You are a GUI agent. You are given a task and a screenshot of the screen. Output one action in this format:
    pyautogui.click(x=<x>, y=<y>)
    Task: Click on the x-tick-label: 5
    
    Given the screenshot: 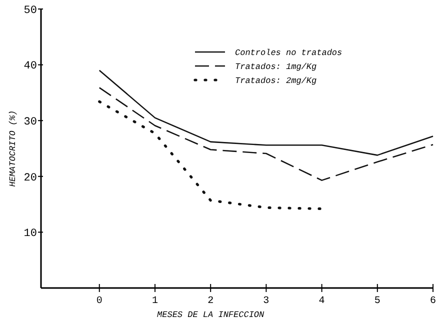 What is the action you would take?
    pyautogui.click(x=377, y=301)
    